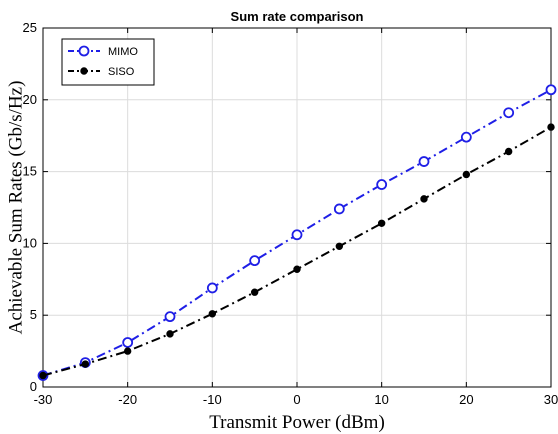 The width and height of the screenshot is (558, 434). What do you see at coordinates (101, 72) in the screenshot?
I see `legend-item-siso: SISO` at bounding box center [101, 72].